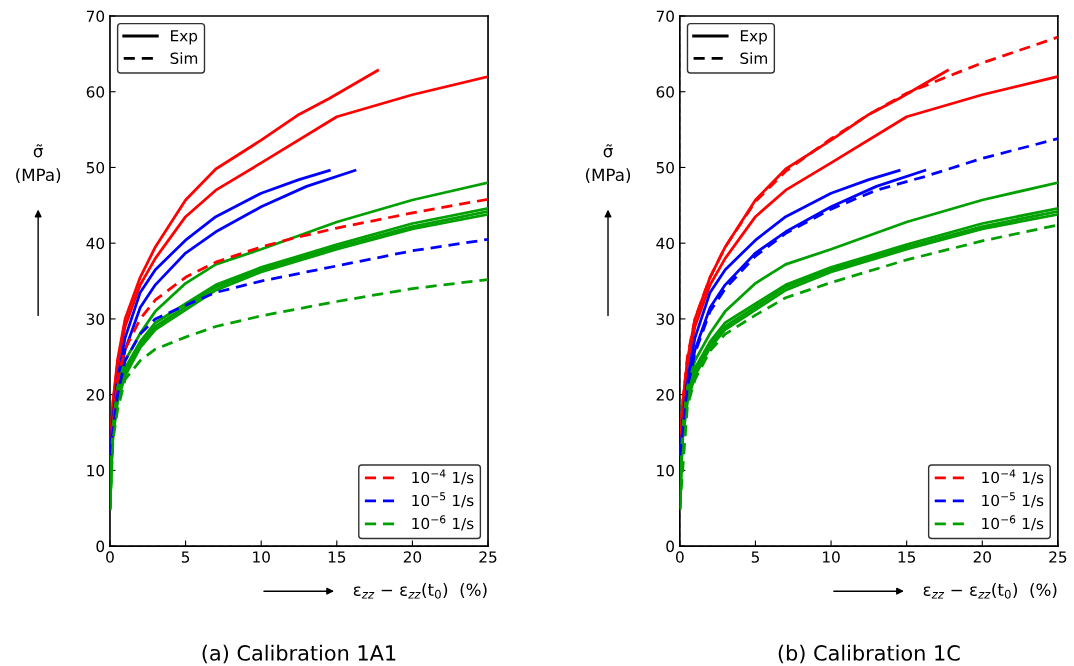 The height and width of the screenshot is (666, 1074). What do you see at coordinates (869, 654) in the screenshot?
I see `text: (b) Calibration 1C` at bounding box center [869, 654].